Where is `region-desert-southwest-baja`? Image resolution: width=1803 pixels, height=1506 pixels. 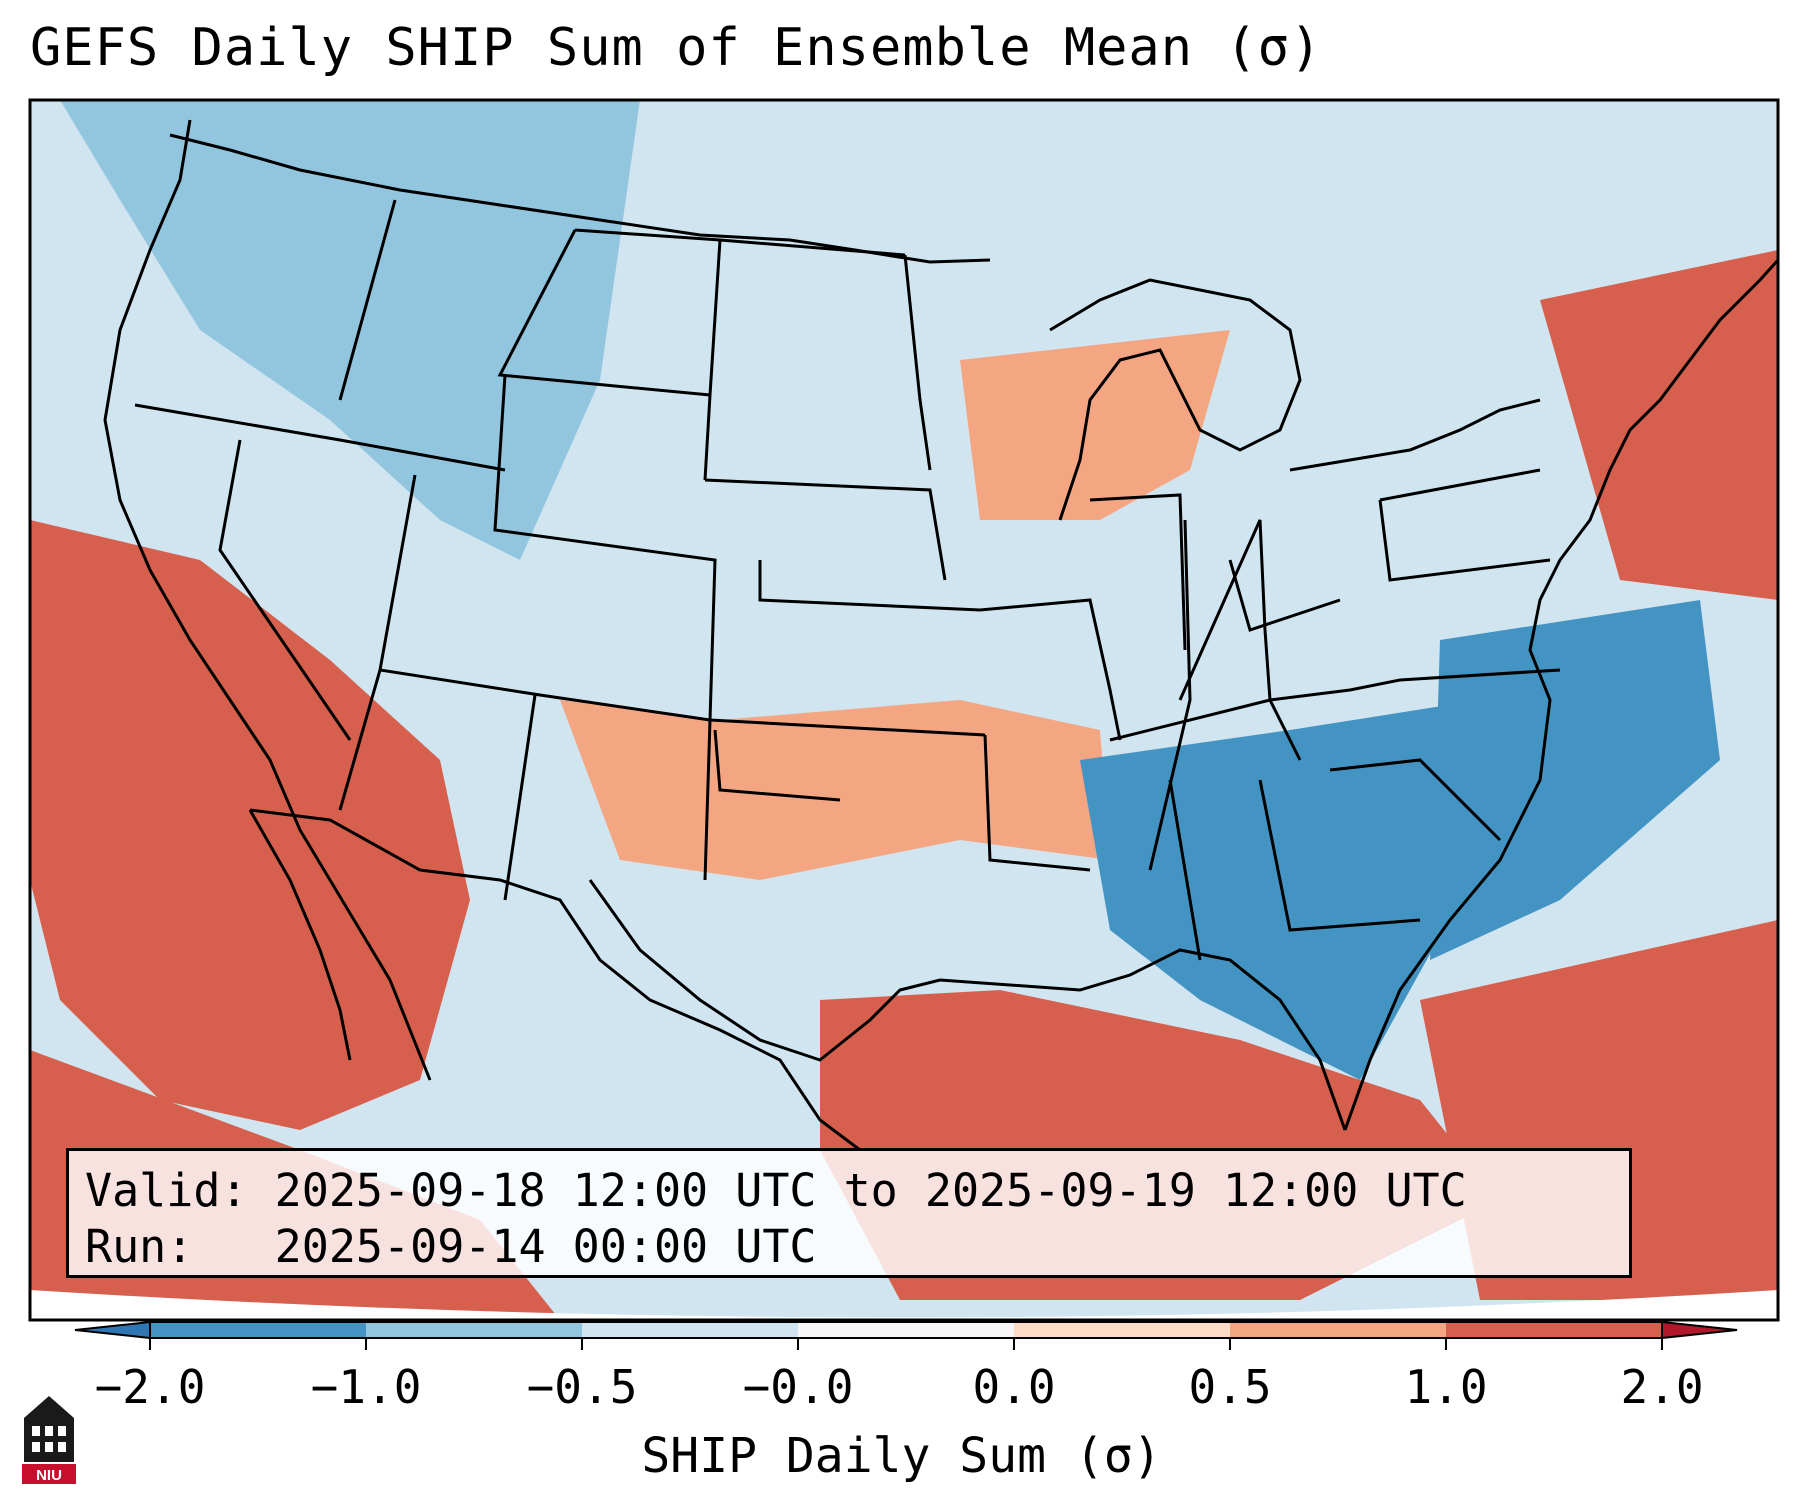 region-desert-southwest-baja is located at coordinates (250, 825).